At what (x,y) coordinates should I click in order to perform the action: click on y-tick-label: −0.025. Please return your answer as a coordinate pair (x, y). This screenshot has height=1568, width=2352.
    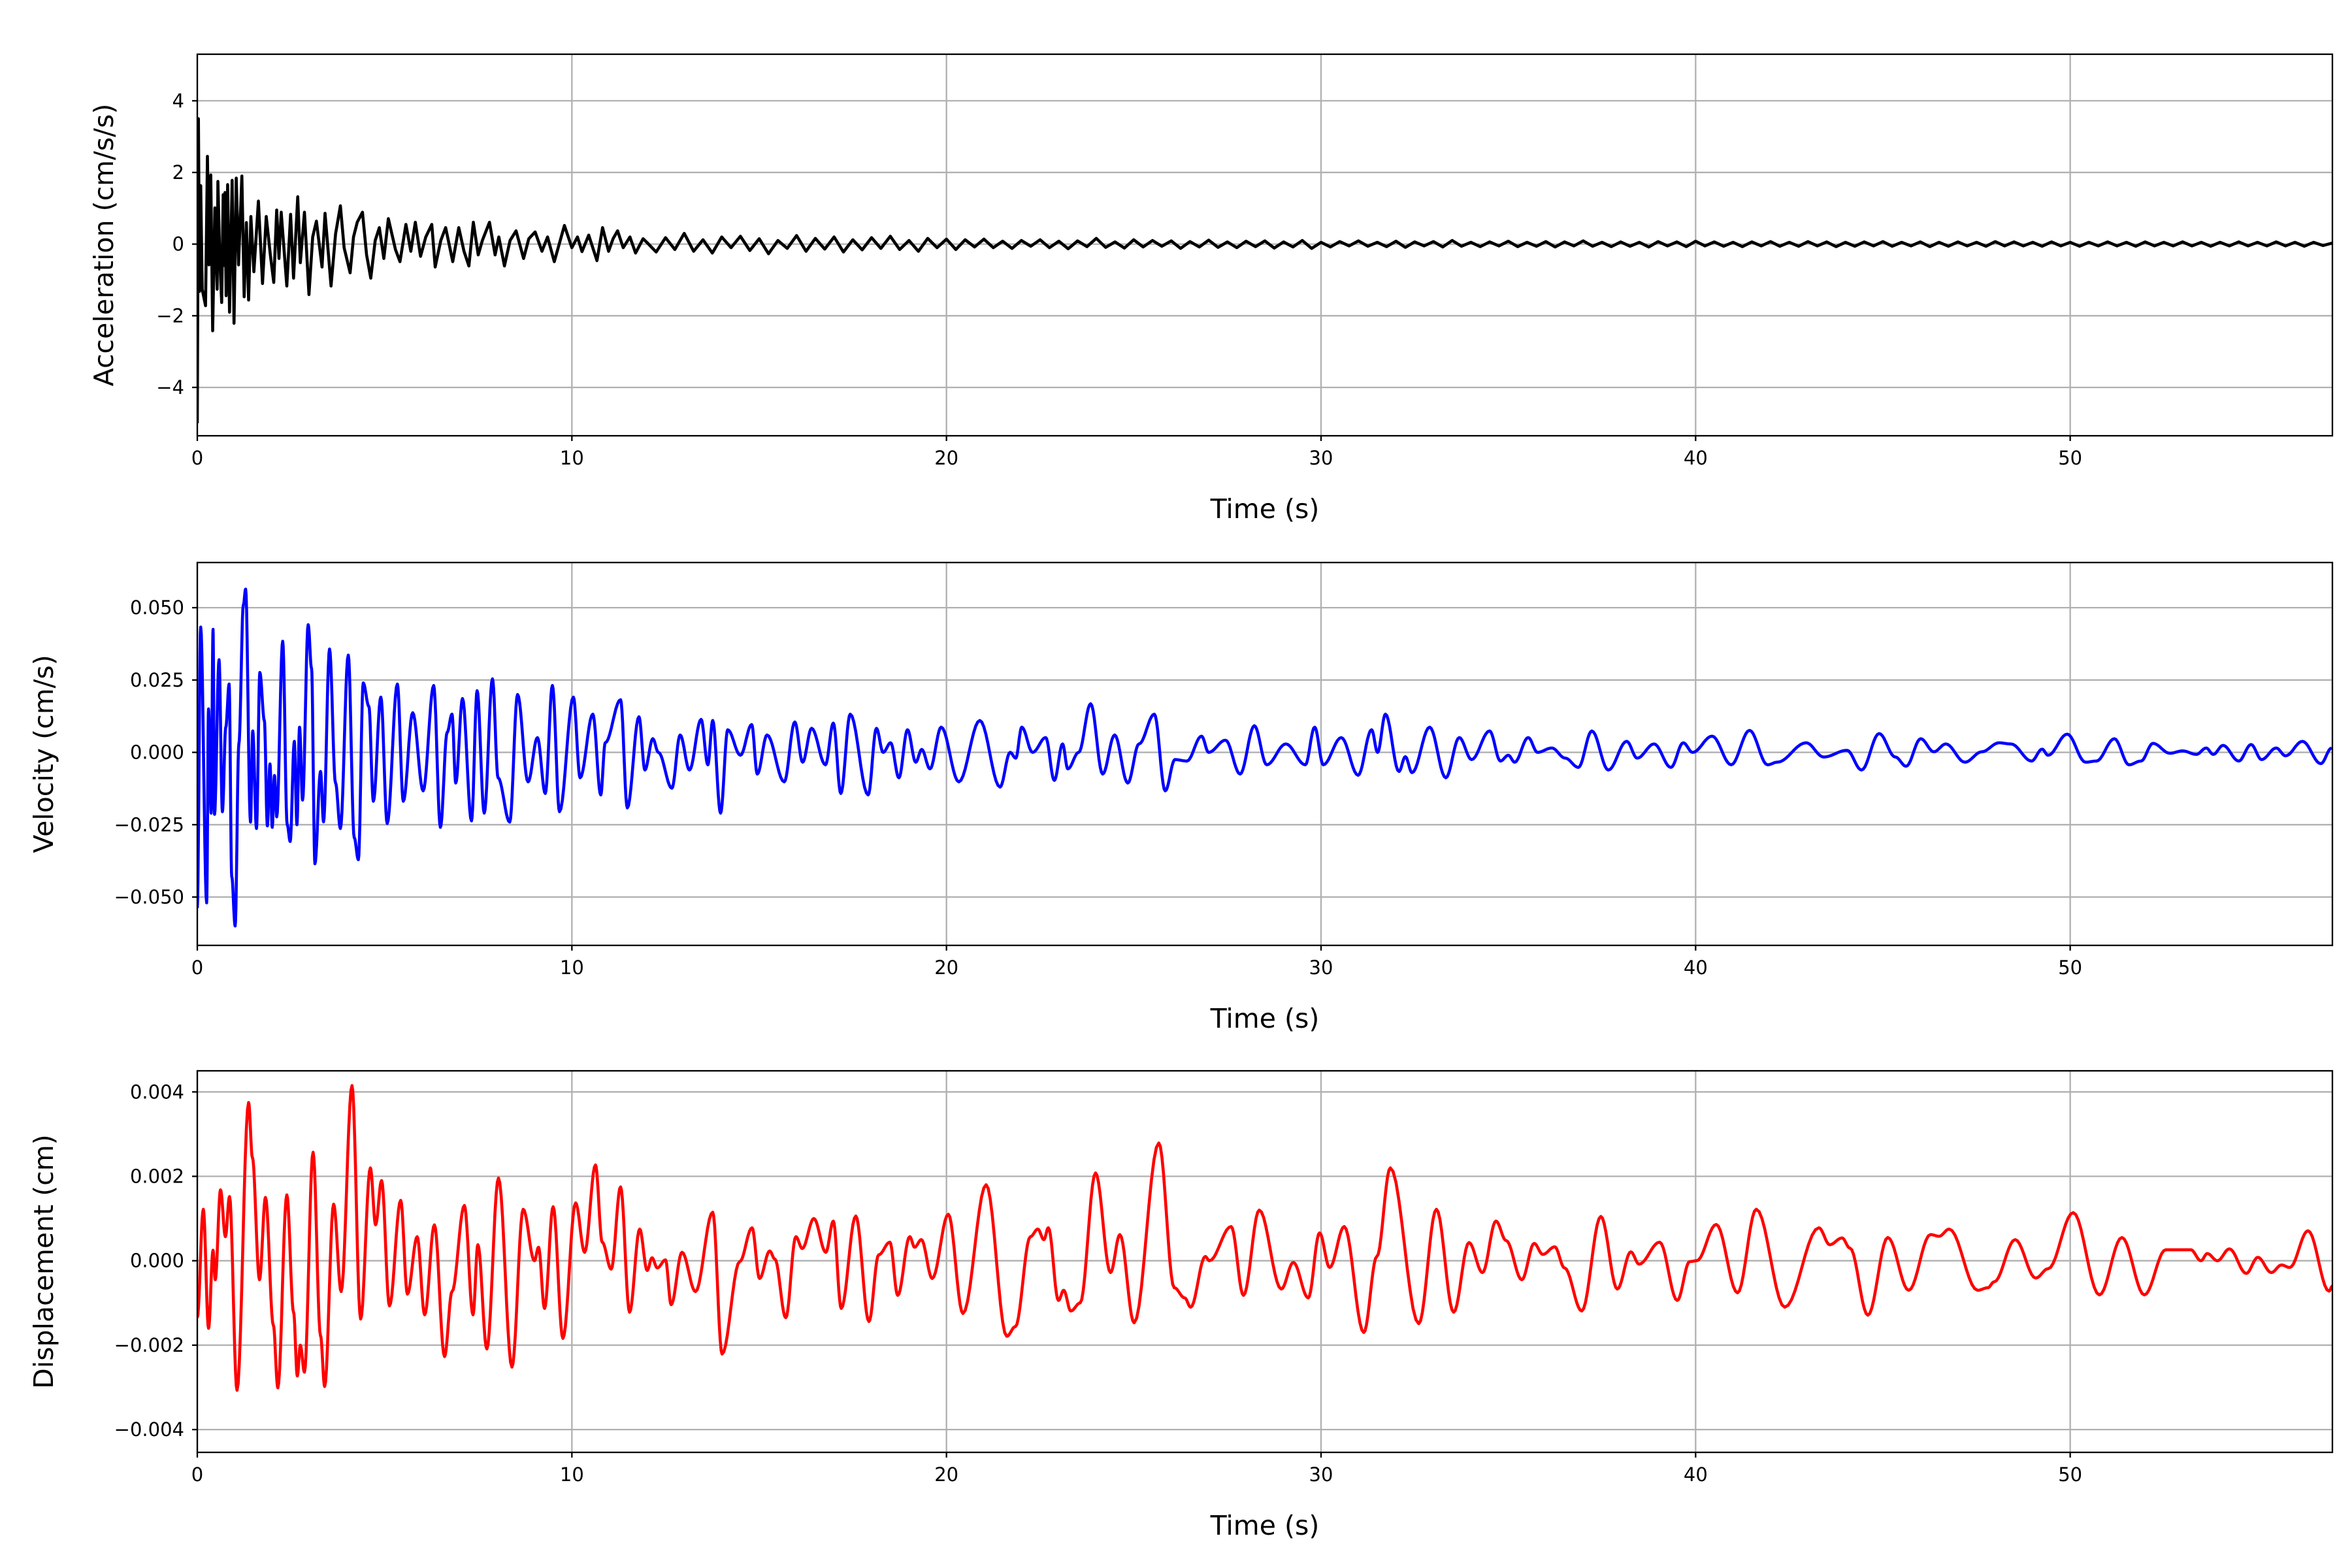
    Looking at the image, I should click on (149, 824).